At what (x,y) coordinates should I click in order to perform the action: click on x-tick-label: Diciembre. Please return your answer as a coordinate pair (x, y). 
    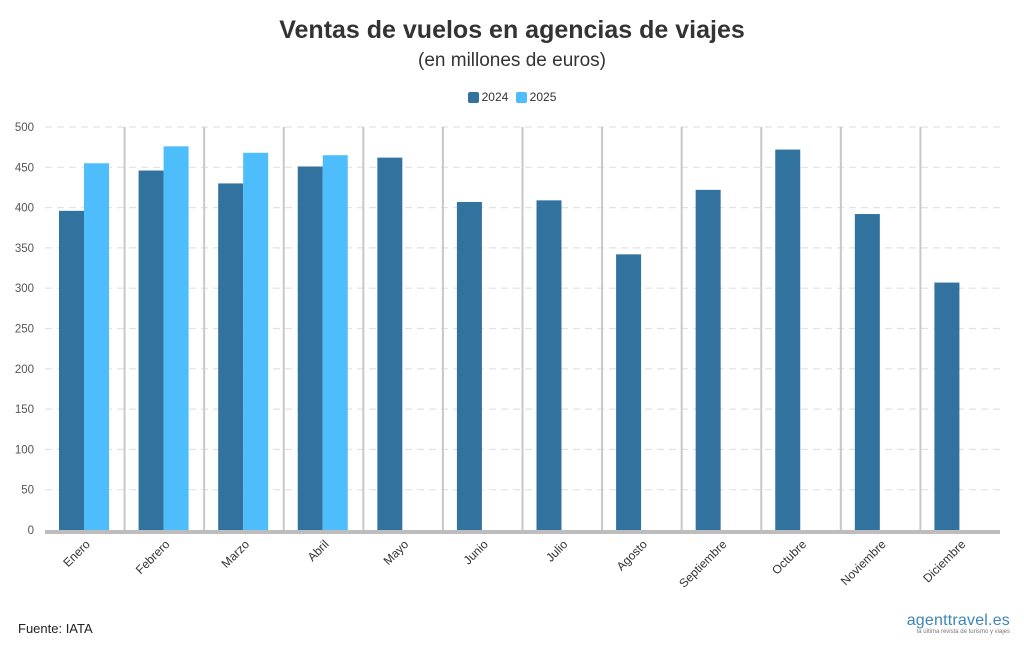
    Looking at the image, I should click on (944, 561).